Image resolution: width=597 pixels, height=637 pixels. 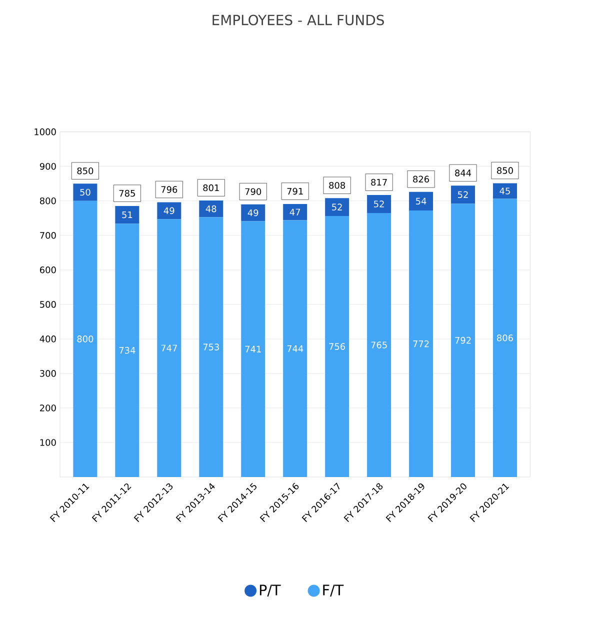 What do you see at coordinates (48, 166) in the screenshot?
I see `y-tick-label: 900` at bounding box center [48, 166].